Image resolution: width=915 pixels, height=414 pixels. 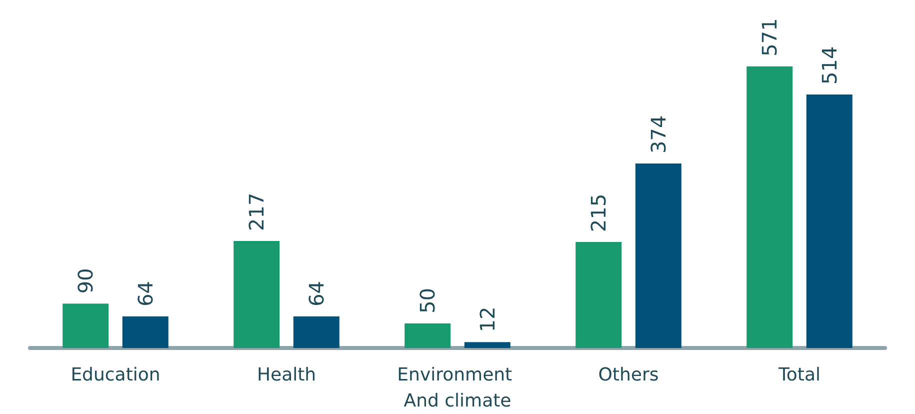 What do you see at coordinates (770, 37) in the screenshot?
I see `data-label: 571` at bounding box center [770, 37].